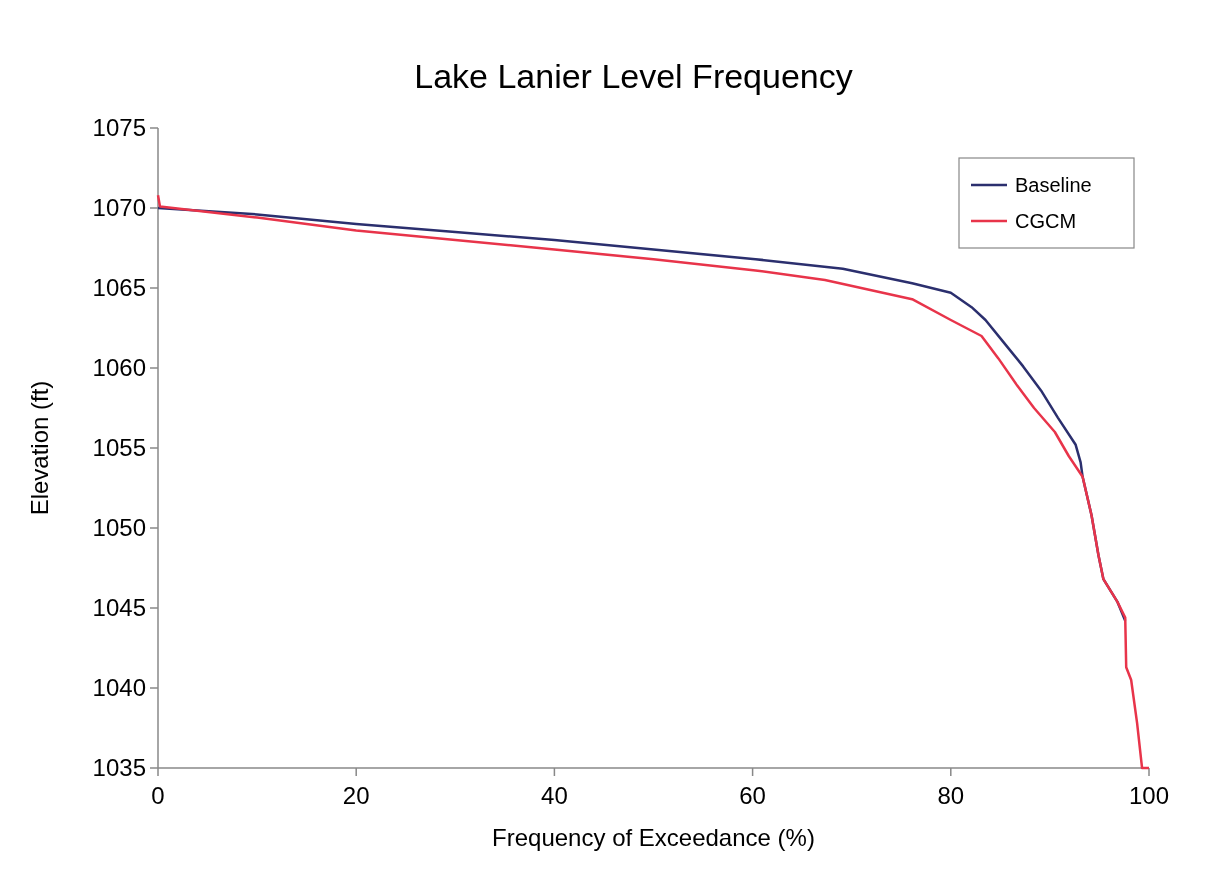 The height and width of the screenshot is (894, 1212). Describe the element at coordinates (119, 768) in the screenshot. I see `y-tick-label: 1035` at that location.